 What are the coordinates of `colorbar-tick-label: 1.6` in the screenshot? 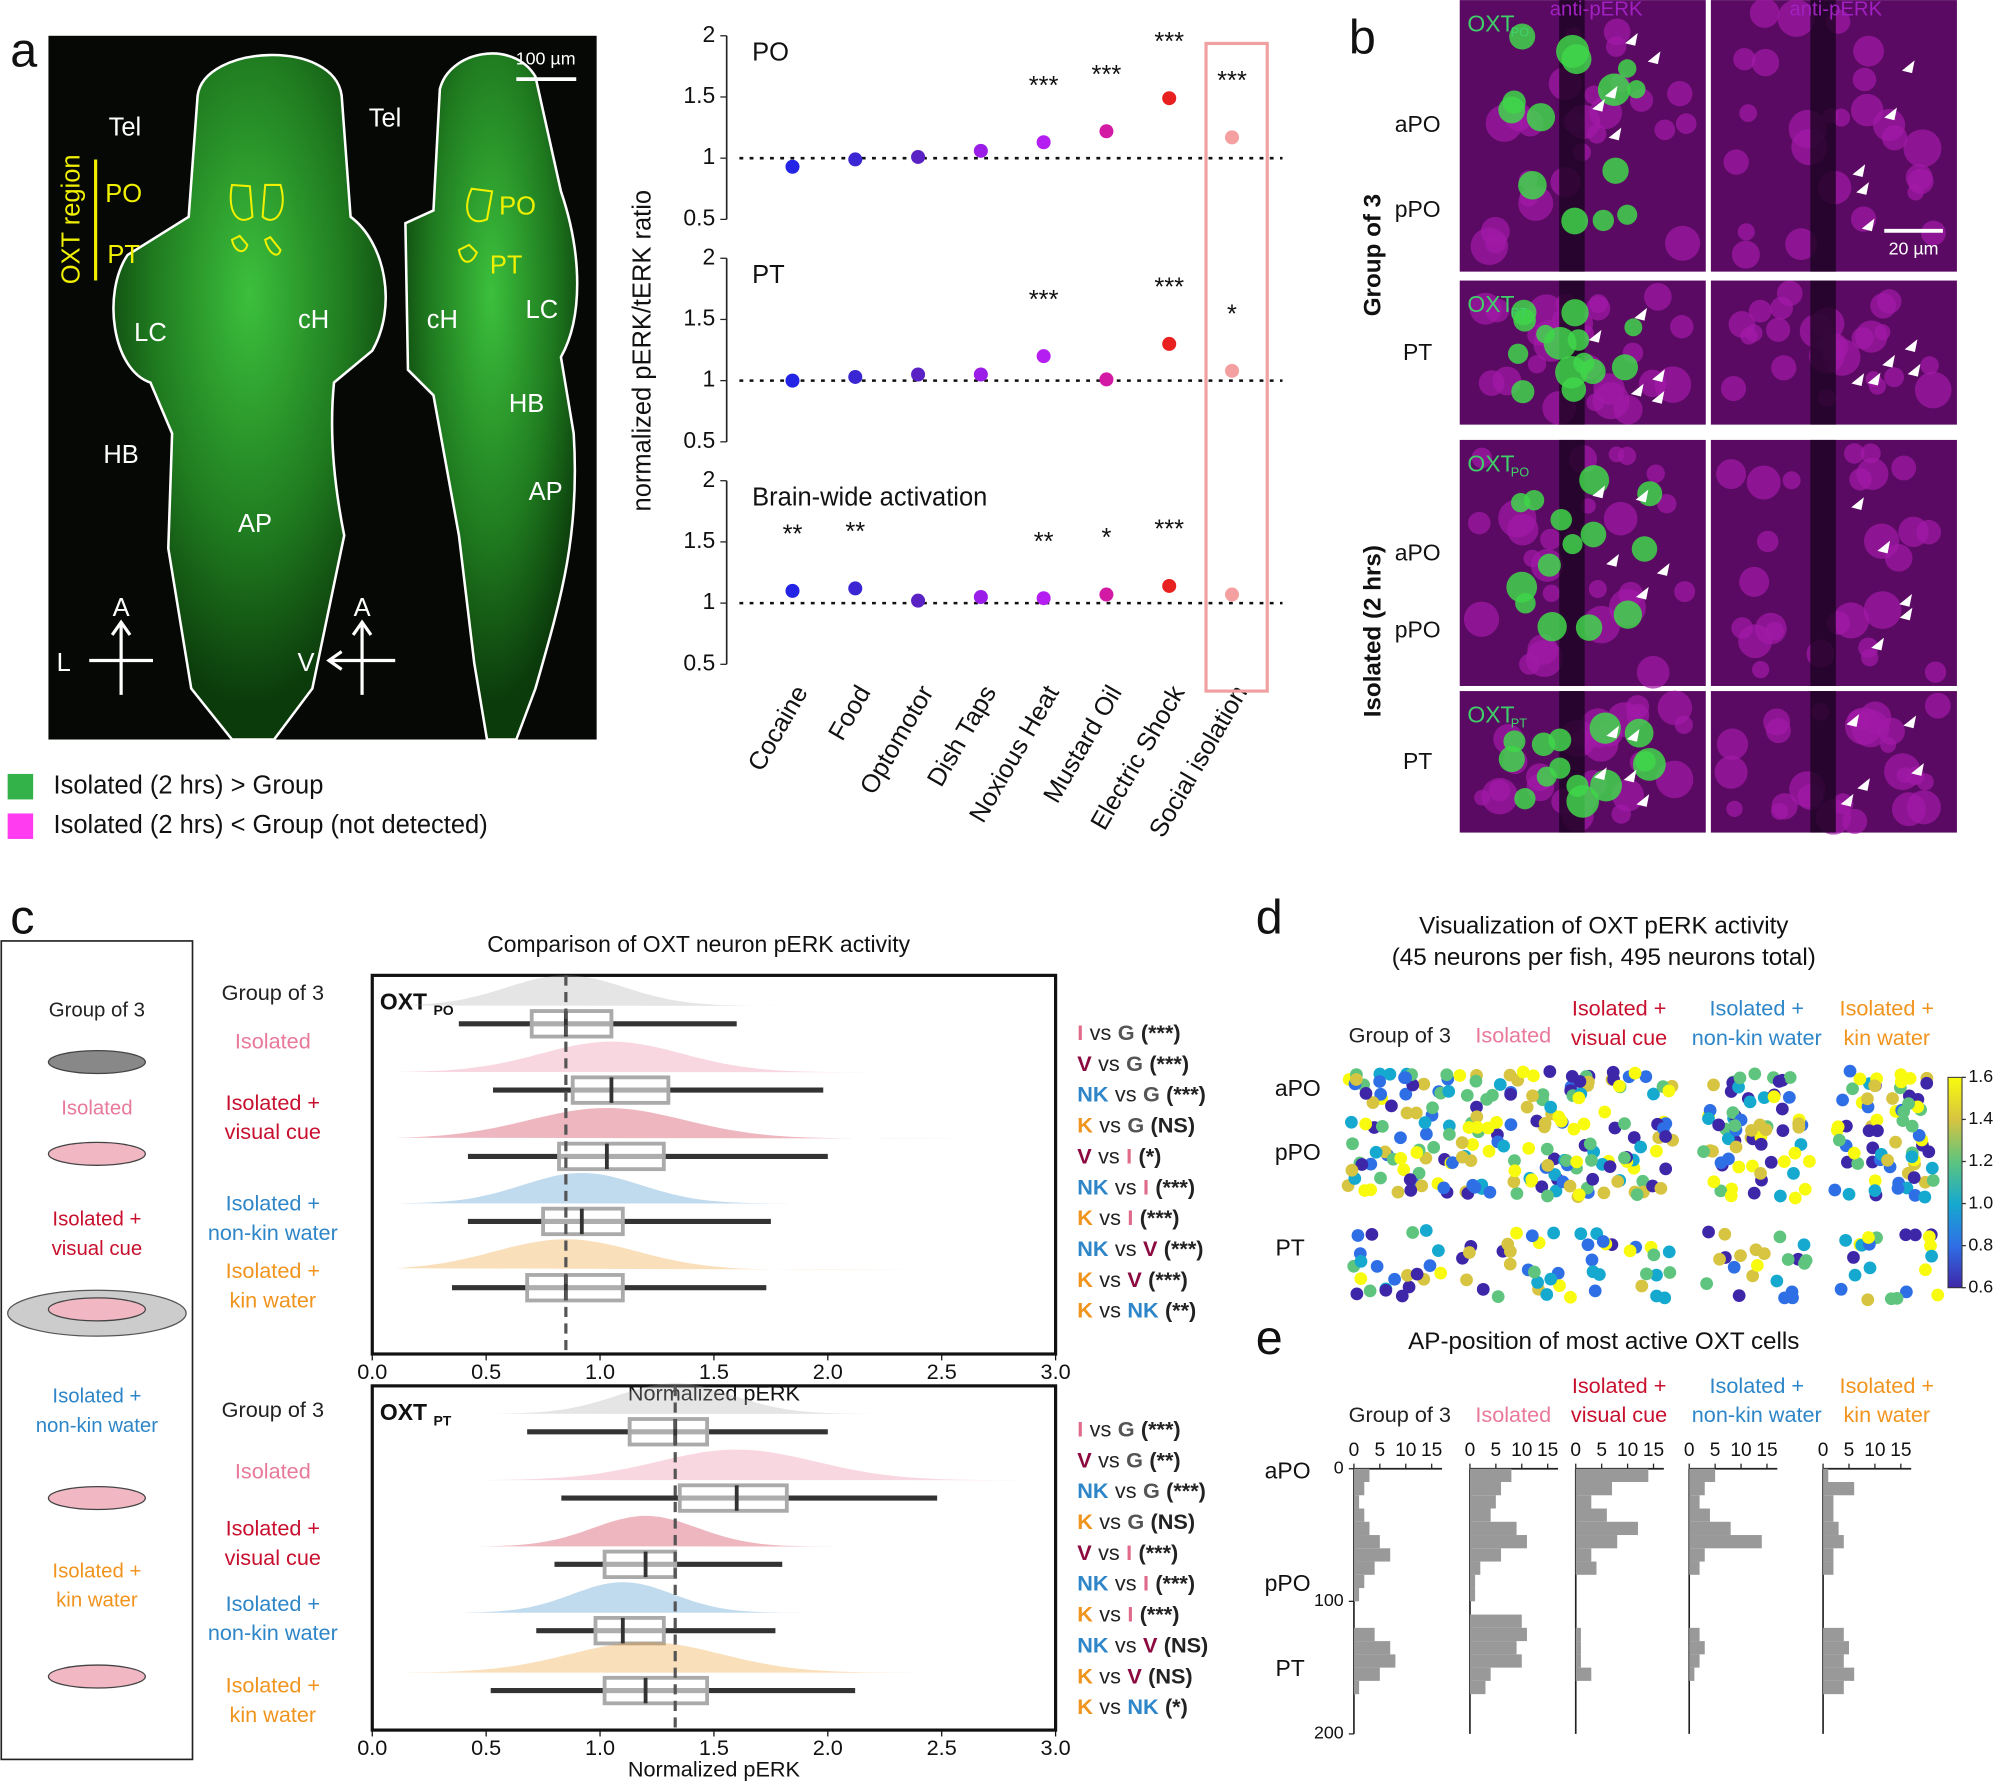 It's located at (1980, 1076).